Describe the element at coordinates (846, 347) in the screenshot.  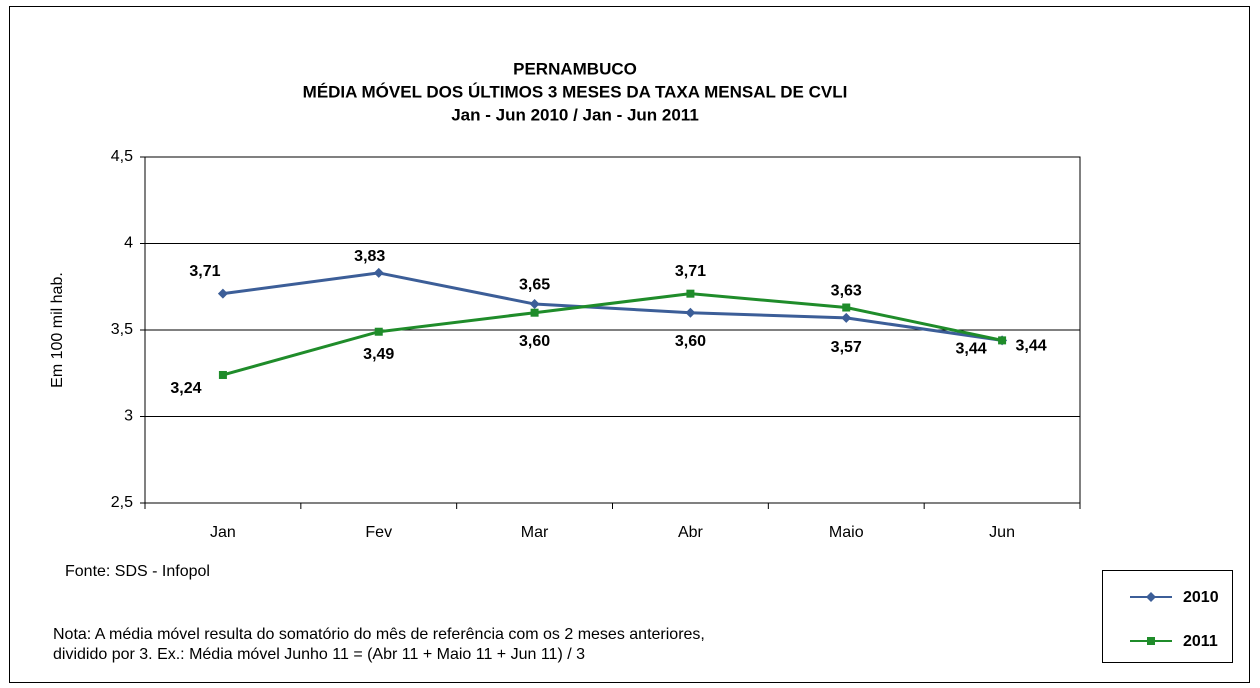
I see `data-label: 3,57` at that location.